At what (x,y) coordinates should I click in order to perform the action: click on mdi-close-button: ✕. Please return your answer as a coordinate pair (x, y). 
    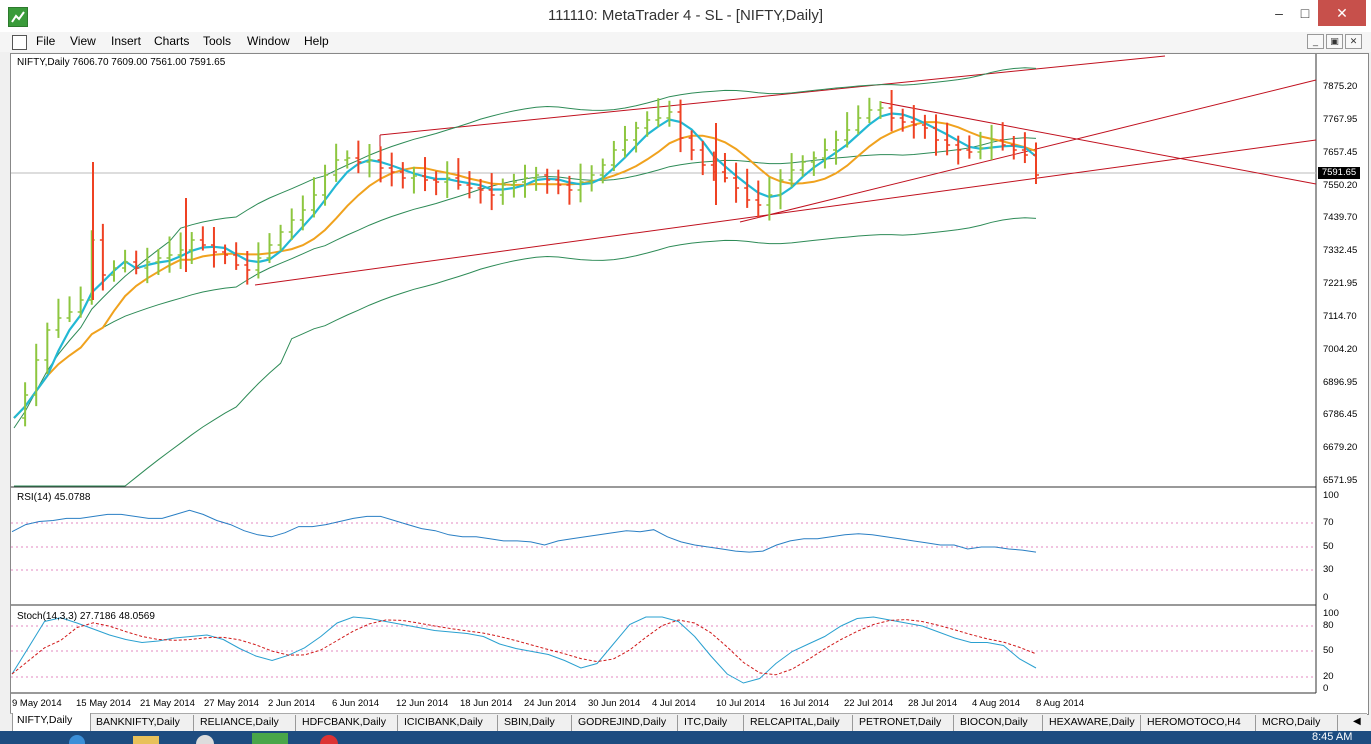
    Looking at the image, I should click on (1353, 41).